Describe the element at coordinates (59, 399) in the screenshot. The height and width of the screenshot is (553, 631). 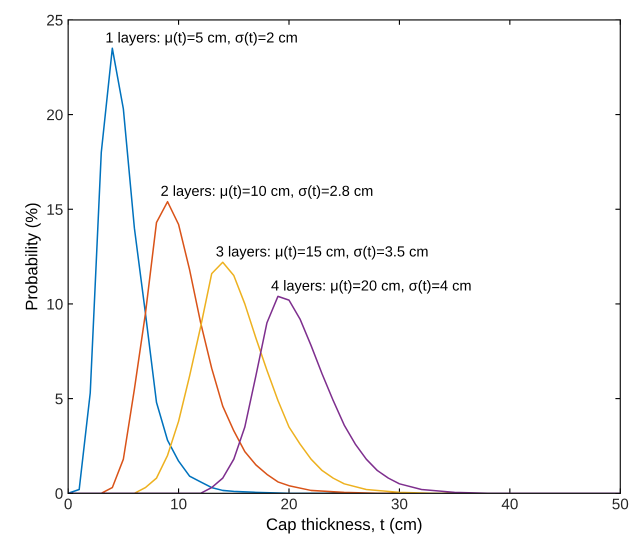
I see `y-tick-label: 5` at that location.